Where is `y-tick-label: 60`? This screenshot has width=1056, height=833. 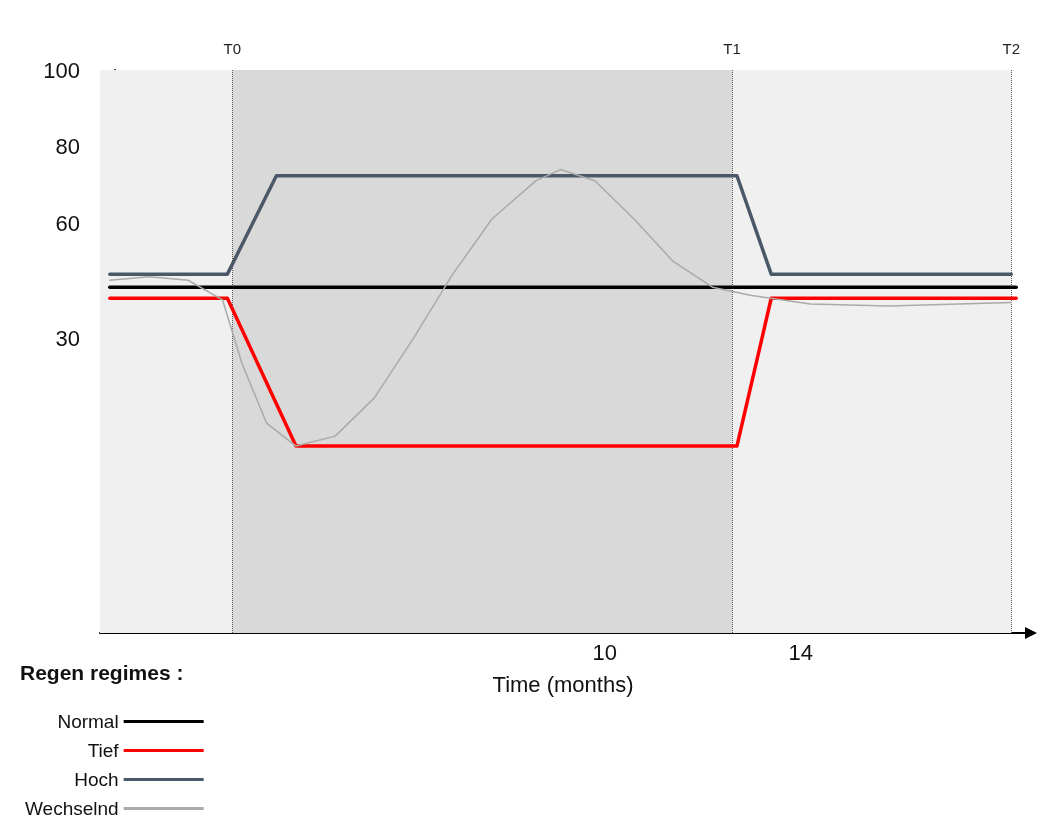
y-tick-label: 60 is located at coordinates (67, 223).